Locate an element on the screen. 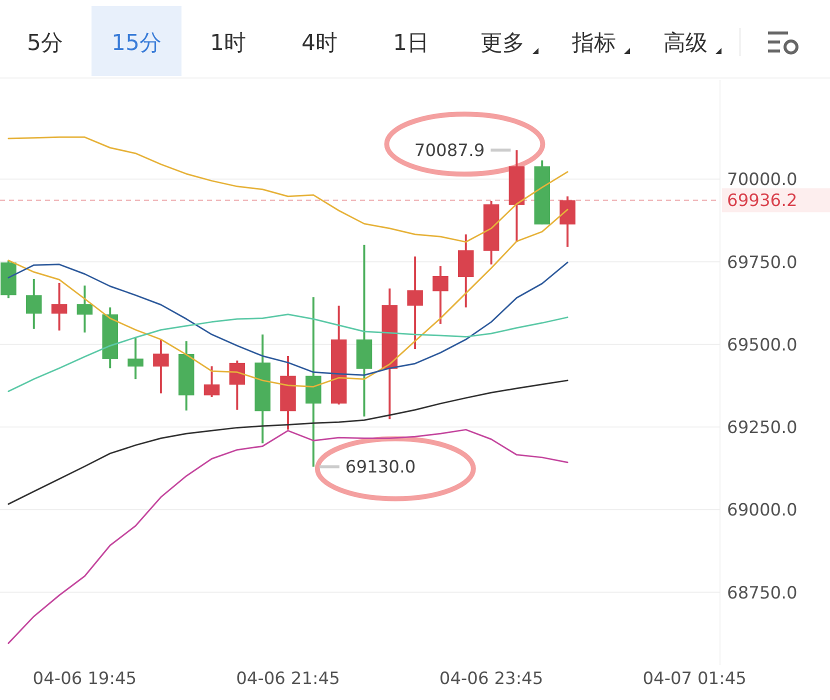  text: 5分 is located at coordinates (45, 43).